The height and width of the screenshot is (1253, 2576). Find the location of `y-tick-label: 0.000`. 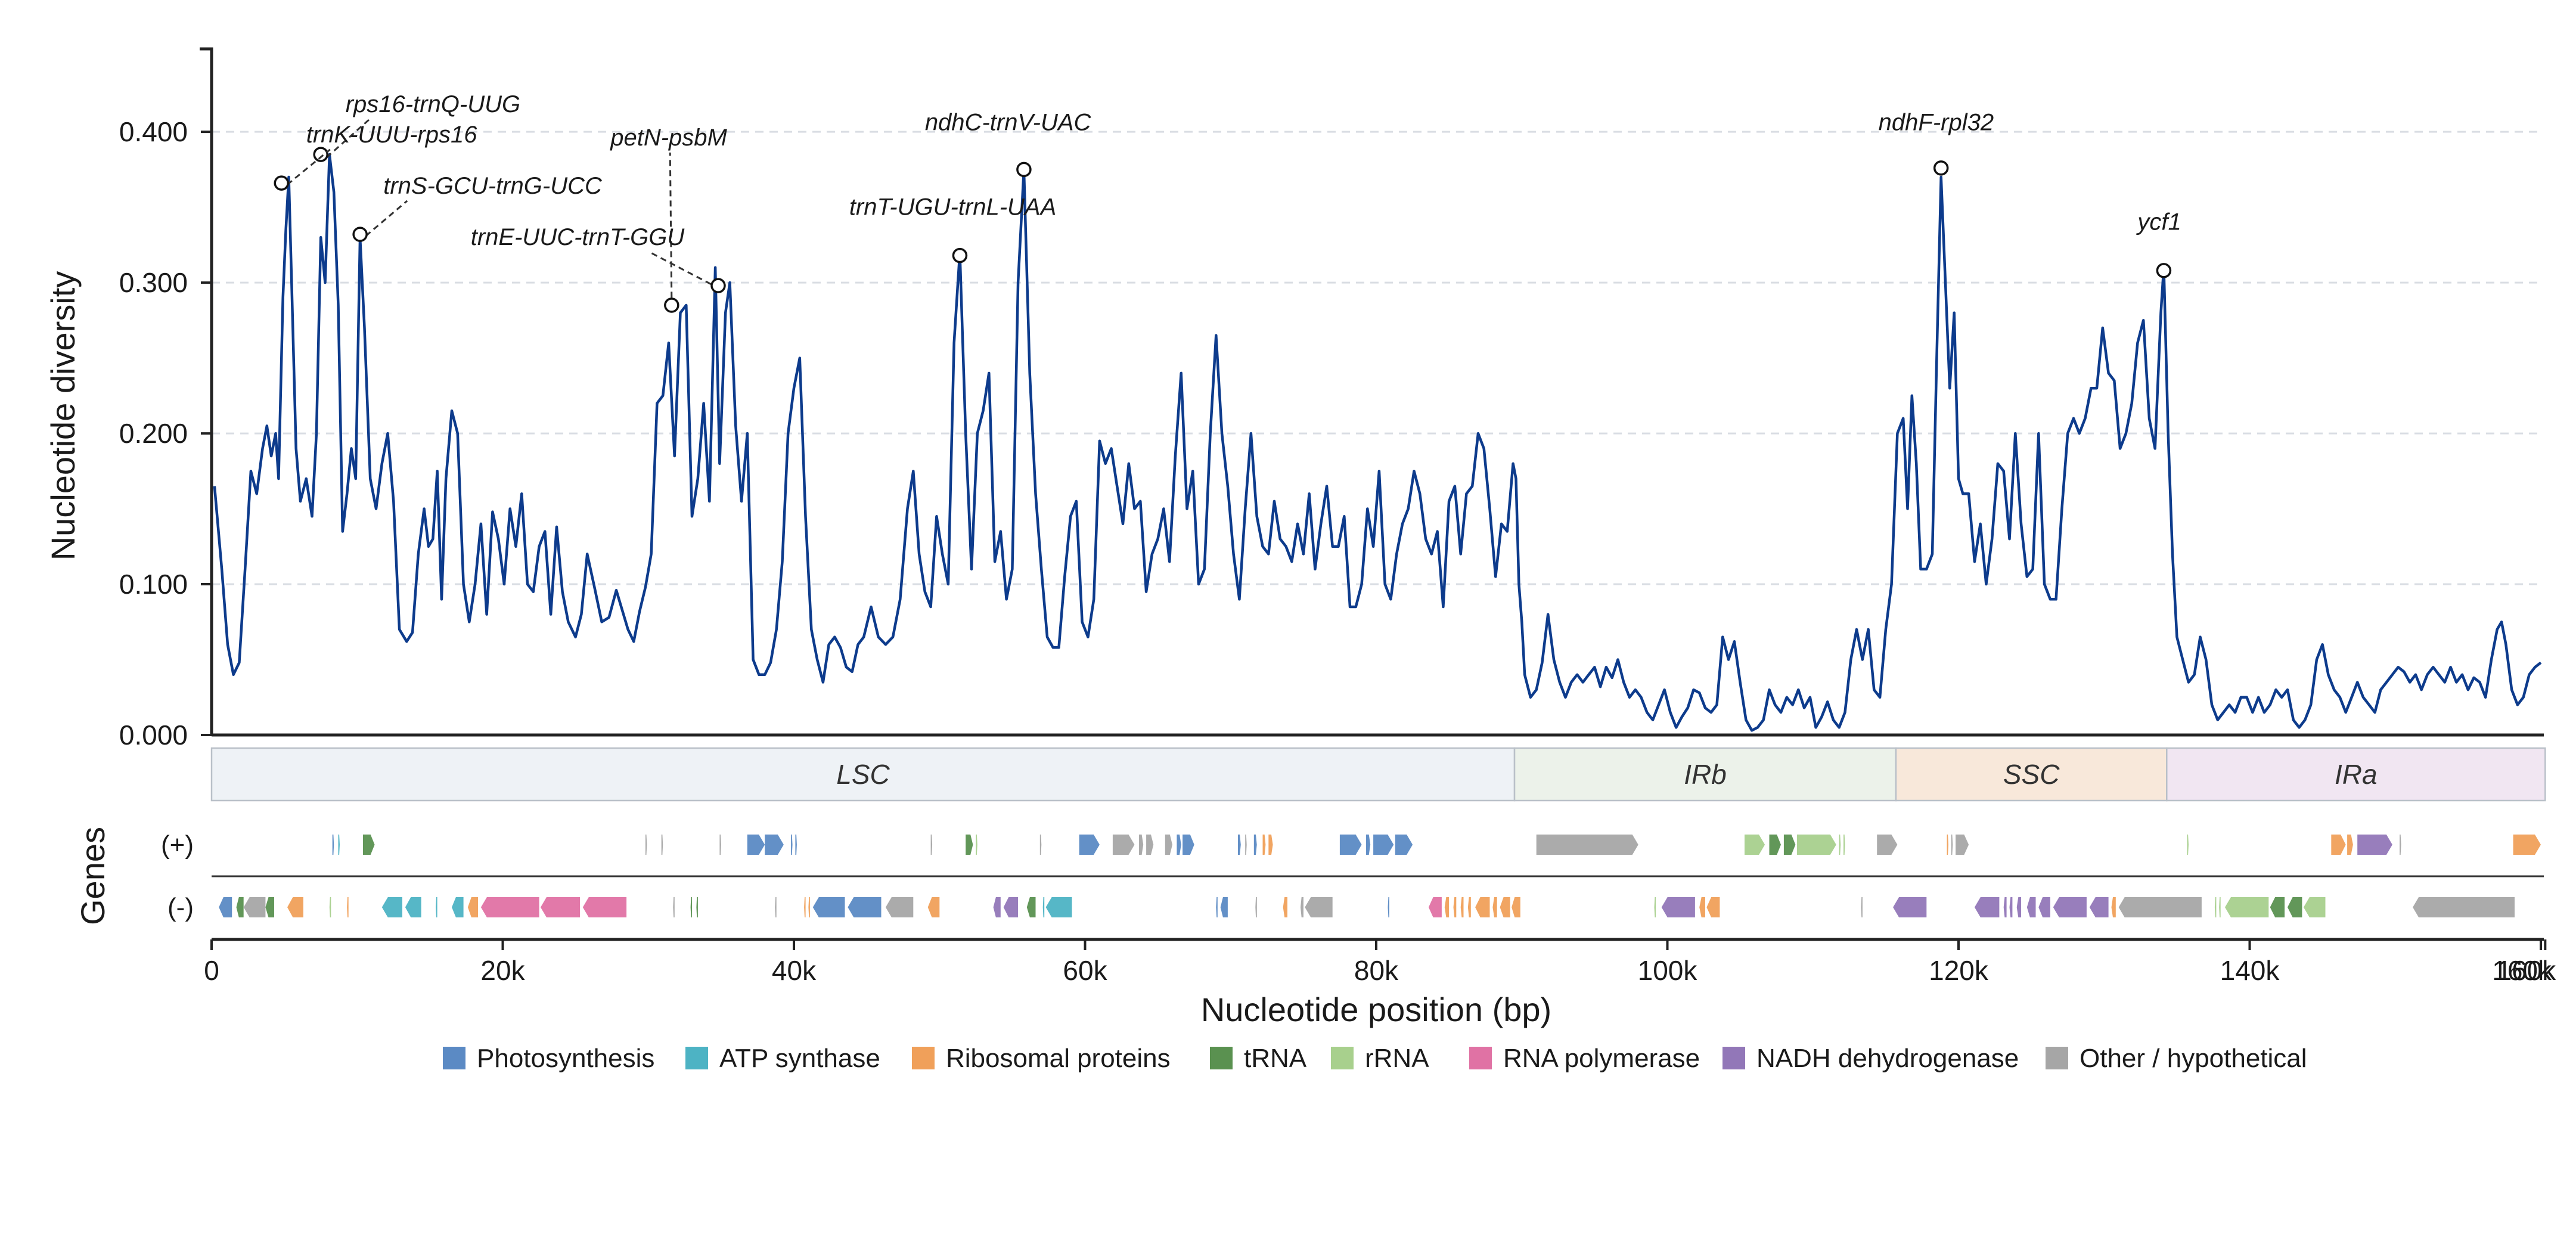

y-tick-label: 0.000 is located at coordinates (153, 734).